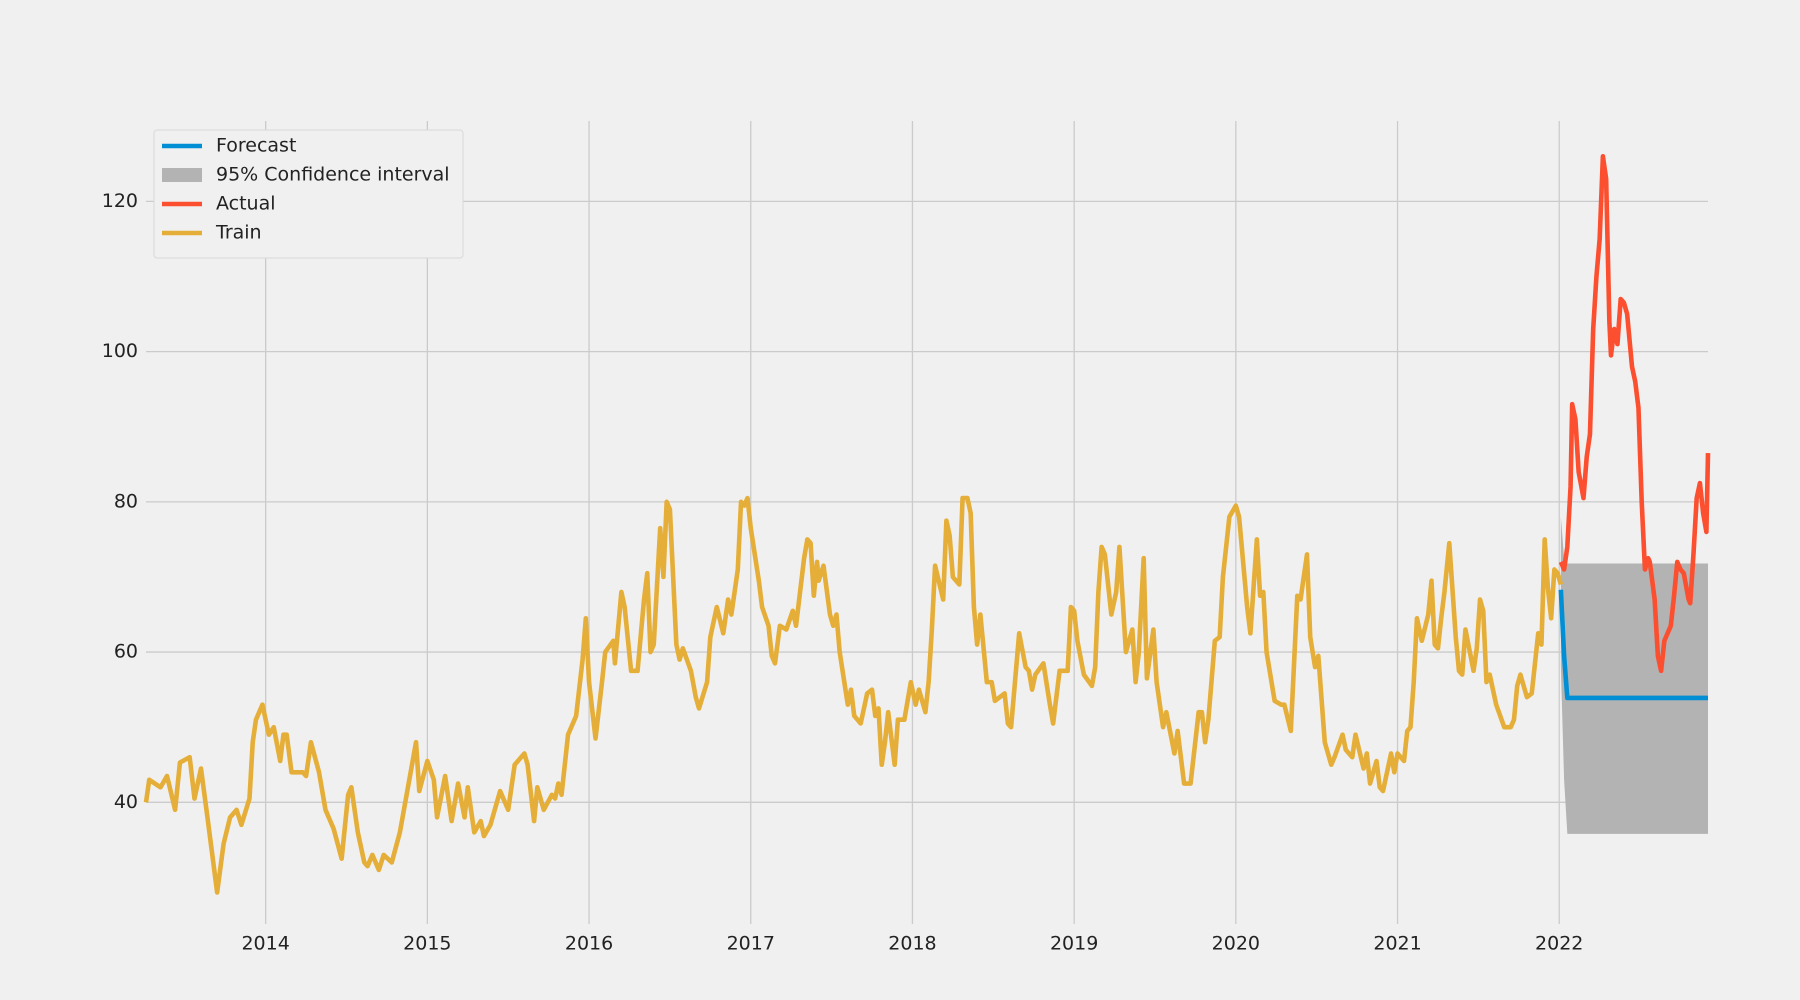  I want to click on x-tick-label: 2020, so click(1236, 944).